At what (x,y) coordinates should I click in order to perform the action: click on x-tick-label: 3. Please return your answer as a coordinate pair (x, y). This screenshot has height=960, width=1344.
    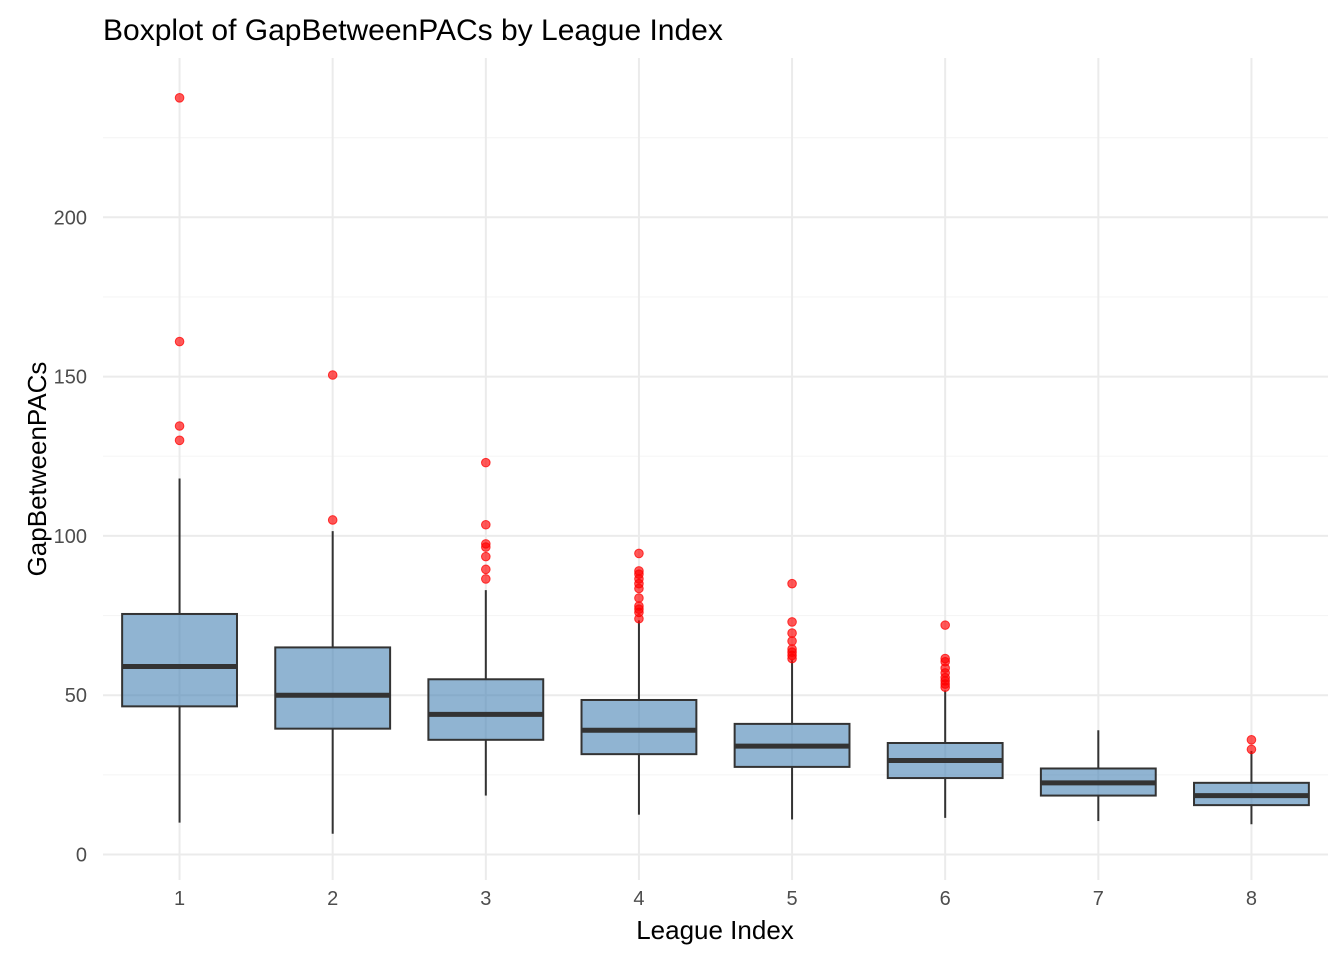
    Looking at the image, I should click on (485, 899).